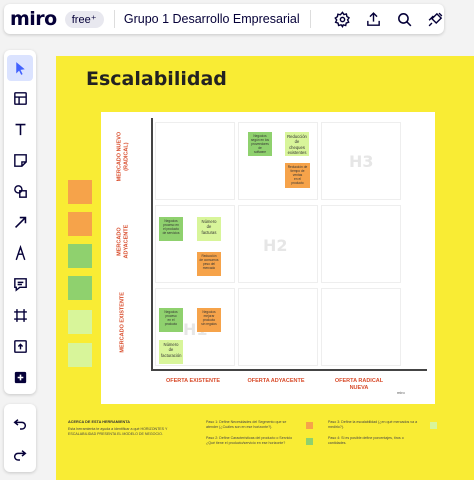 Image resolution: width=474 pixels, height=480 pixels. Describe the element at coordinates (276, 381) in the screenshot. I see `col-label-adyacente: OFERTA ADYACENTE` at that location.